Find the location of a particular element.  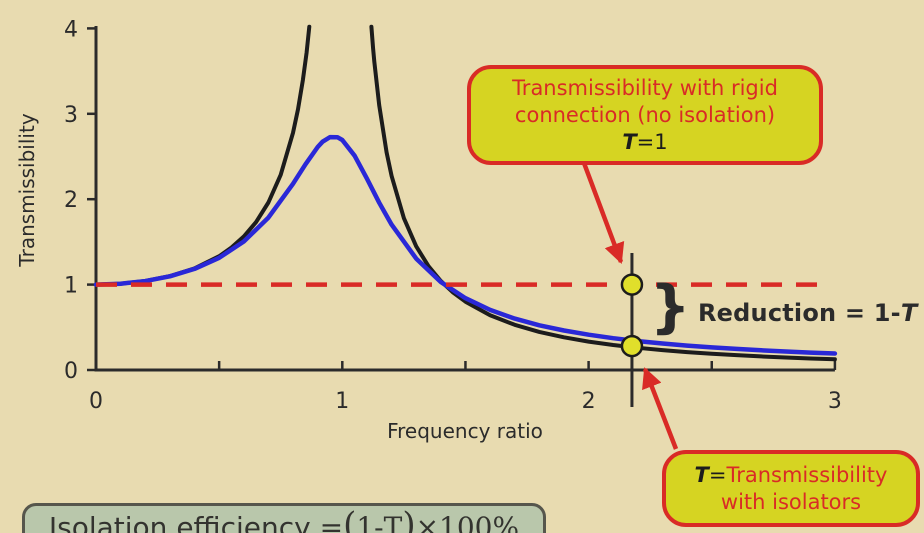

callout-isolators-line1: T=Transmissibility is located at coordinates (791, 475).